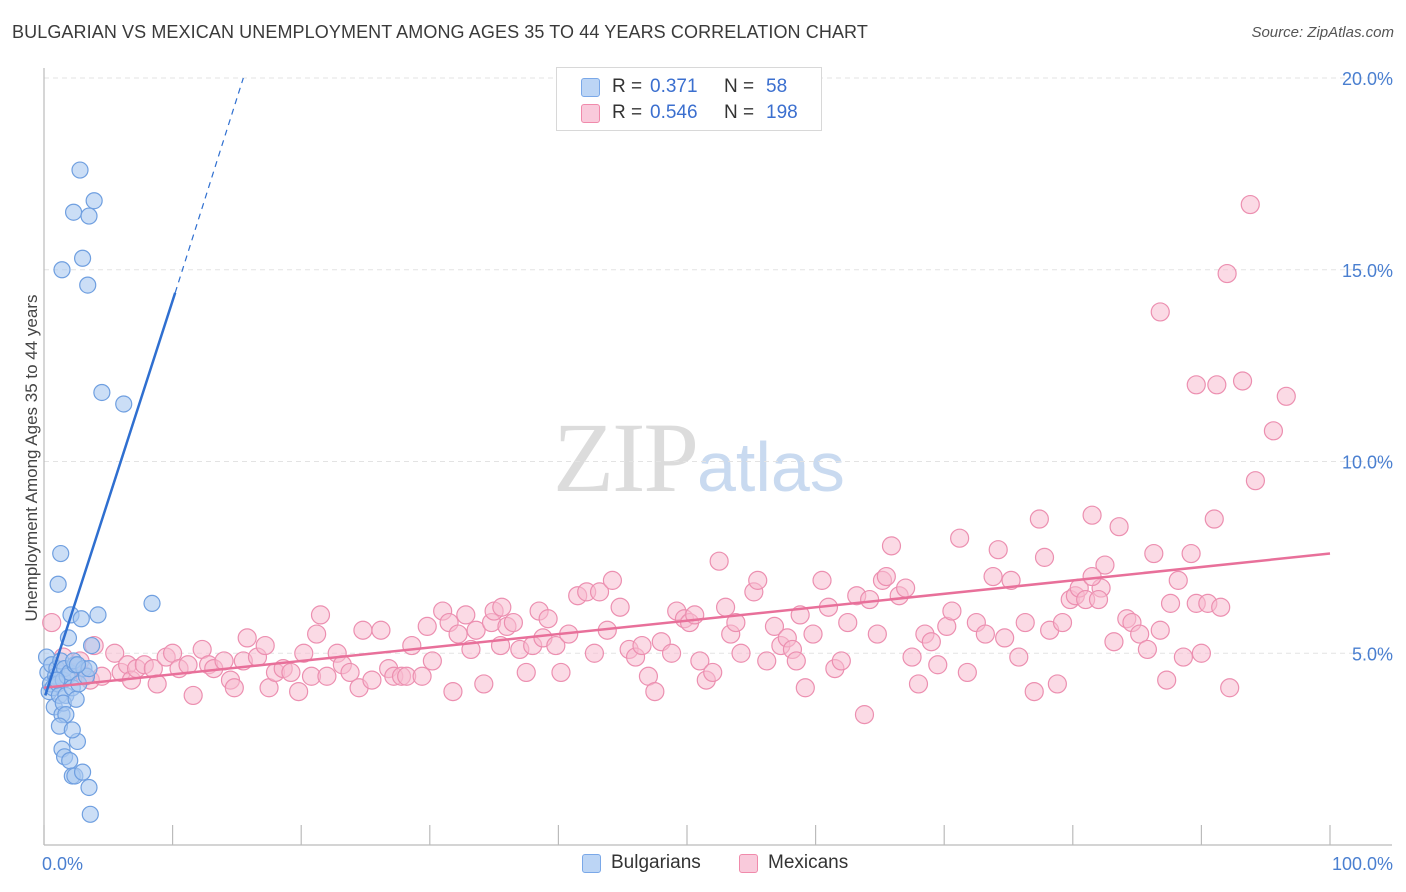 This screenshot has height=892, width=1406. What do you see at coordinates (1362, 864) in the screenshot?
I see `x-tick-label: 100.0%` at bounding box center [1362, 864].